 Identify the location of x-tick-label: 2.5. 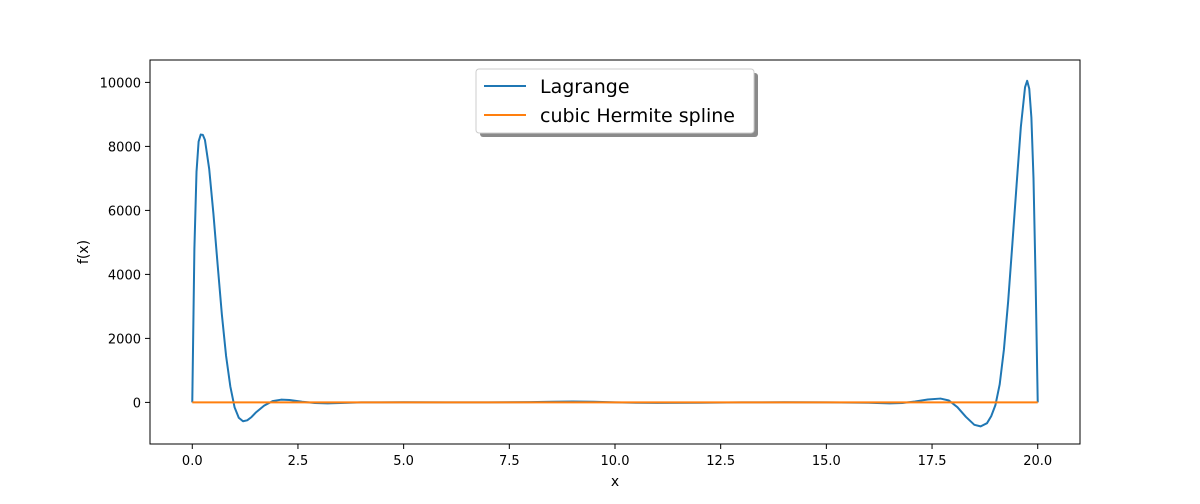
(298, 461).